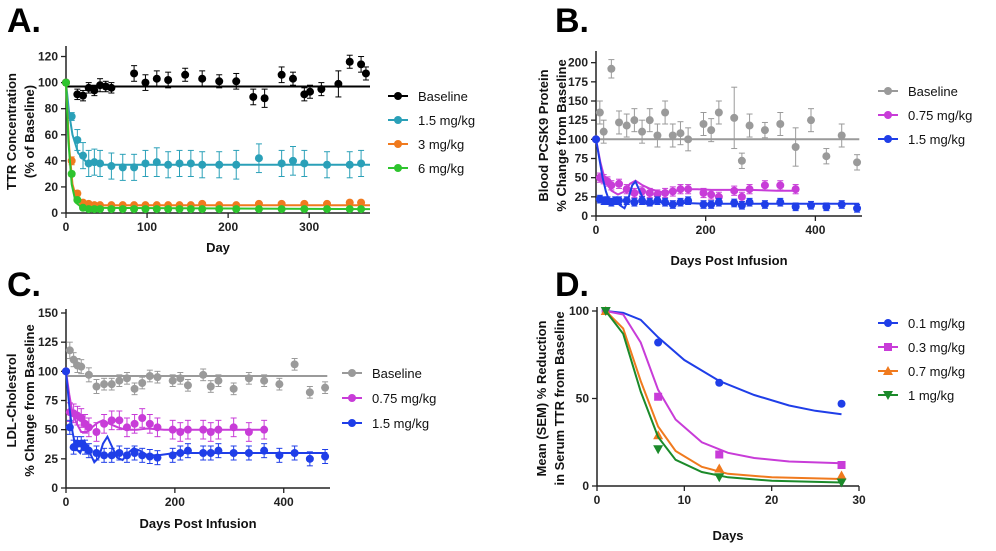  I want to click on panel-letter: A., so click(24, 21).